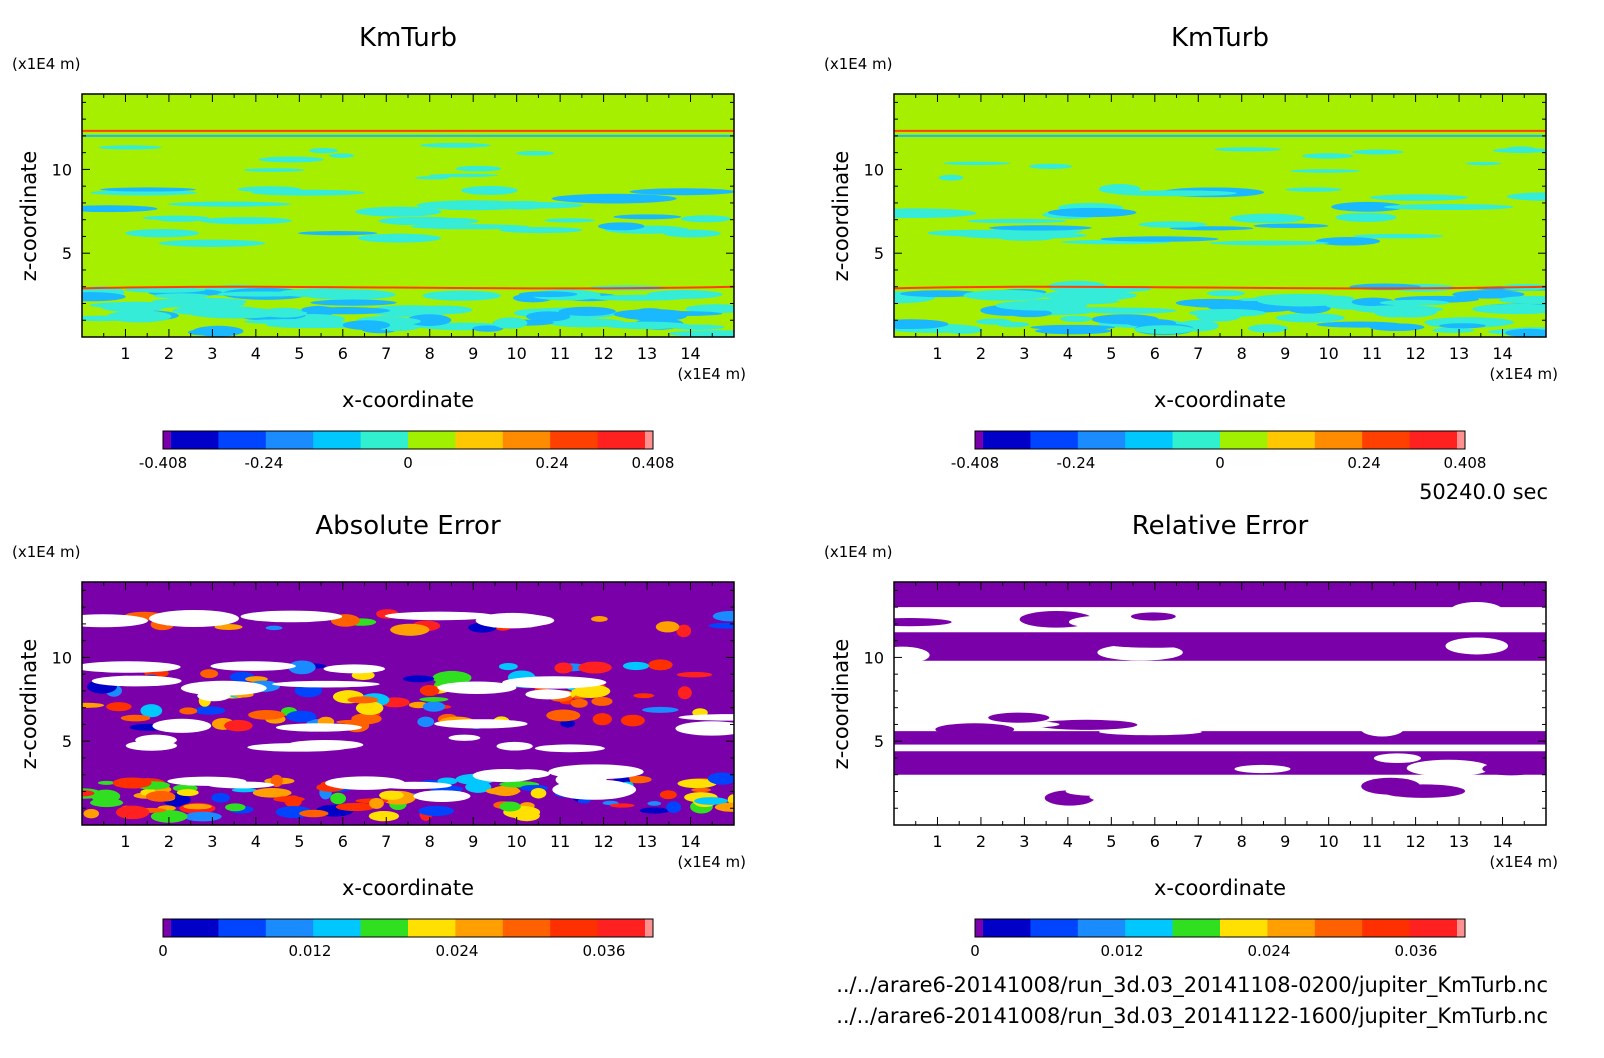 The image size is (1604, 1058). I want to click on x-tick-label: 11, so click(560, 841).